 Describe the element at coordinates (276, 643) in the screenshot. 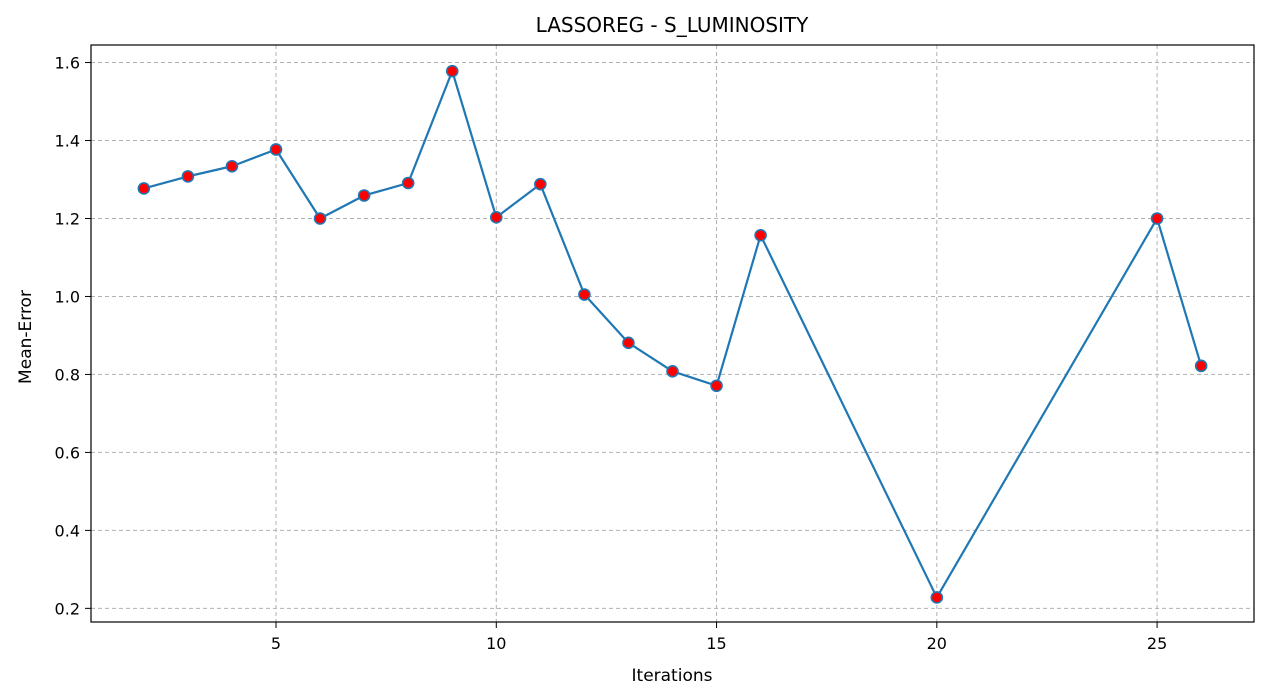

I see `x-tick-label-0: 5` at that location.